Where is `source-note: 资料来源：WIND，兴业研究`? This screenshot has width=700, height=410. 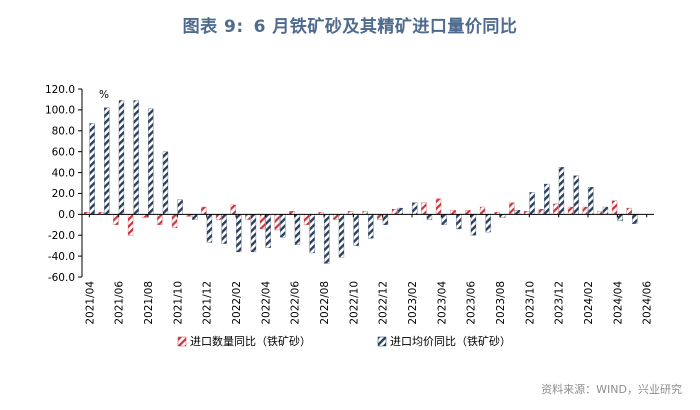
source-note: 资料来源：WIND，兴业研究 is located at coordinates (611, 389).